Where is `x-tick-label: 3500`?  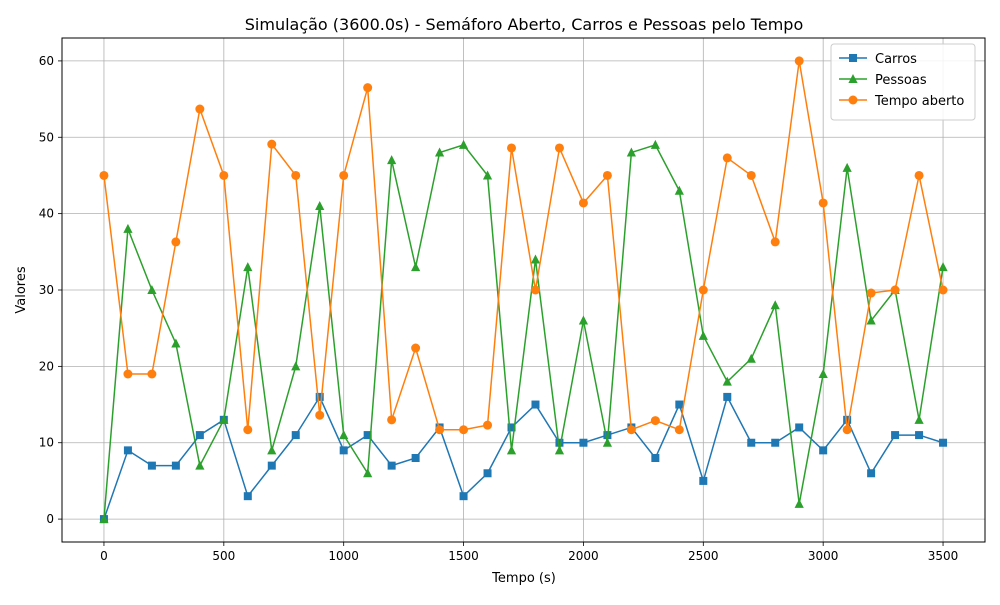
x-tick-label: 3500 is located at coordinates (943, 556).